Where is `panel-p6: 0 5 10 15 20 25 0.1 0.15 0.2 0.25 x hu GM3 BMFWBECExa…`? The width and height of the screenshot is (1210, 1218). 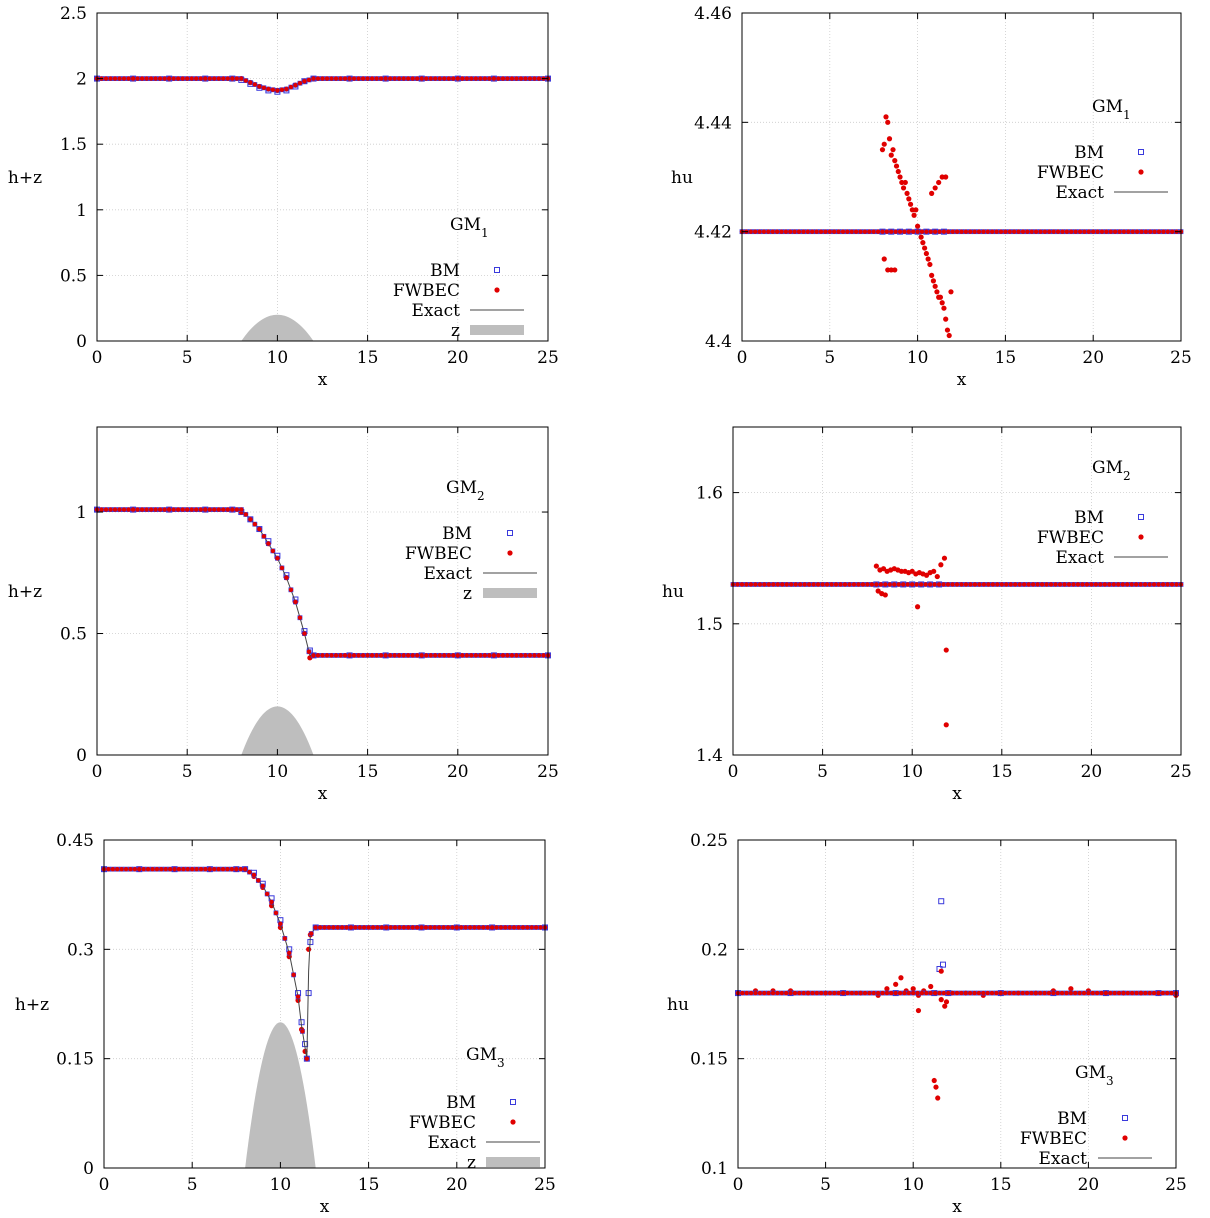 panel-p6: 0 5 10 15 20 25 0.1 0.15 0.2 0.25 x hu GM3 BMFWBECExa… is located at coordinates (927, 1024).